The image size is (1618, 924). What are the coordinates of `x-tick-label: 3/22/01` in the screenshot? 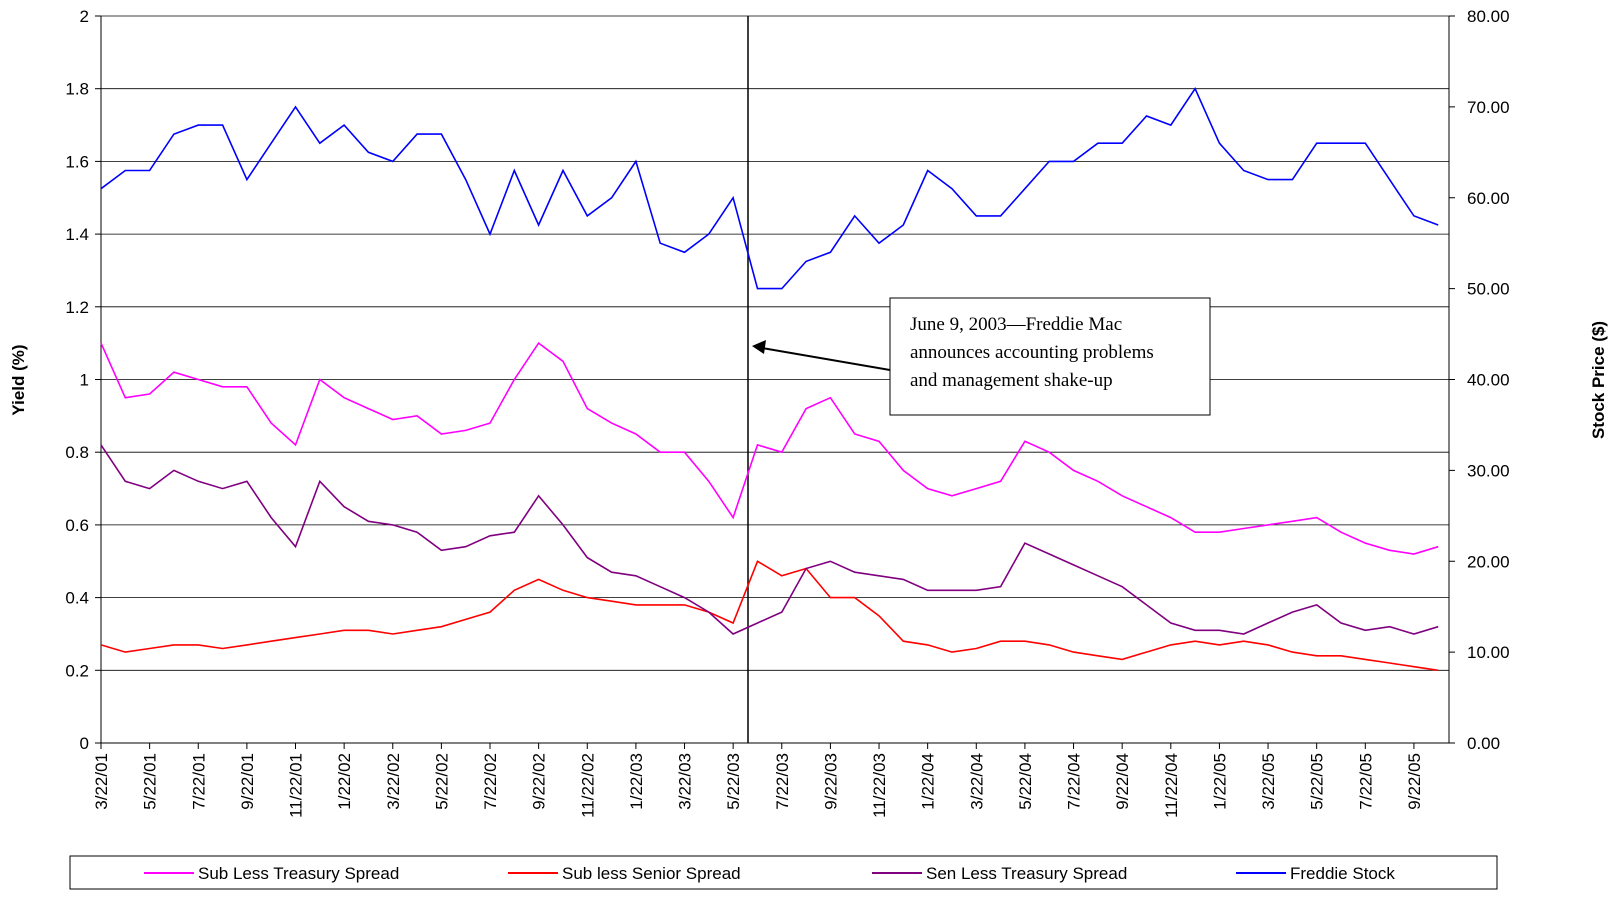 It's located at (101, 781).